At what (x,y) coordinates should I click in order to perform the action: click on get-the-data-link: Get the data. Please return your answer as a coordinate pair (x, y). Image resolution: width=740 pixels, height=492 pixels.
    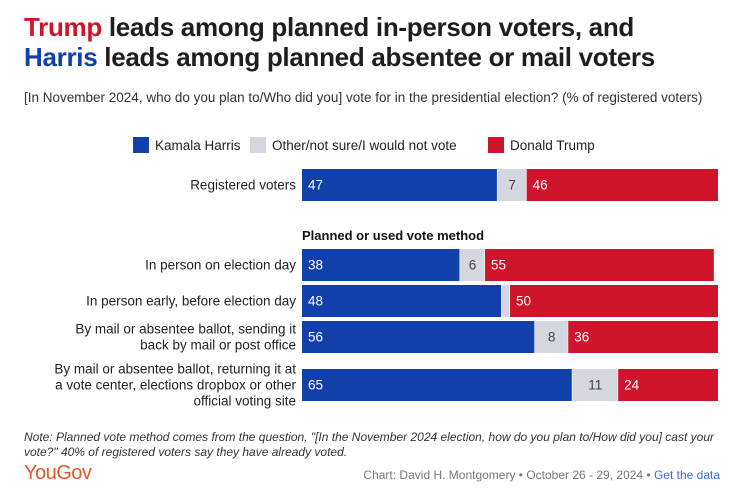
    Looking at the image, I should click on (686, 475).